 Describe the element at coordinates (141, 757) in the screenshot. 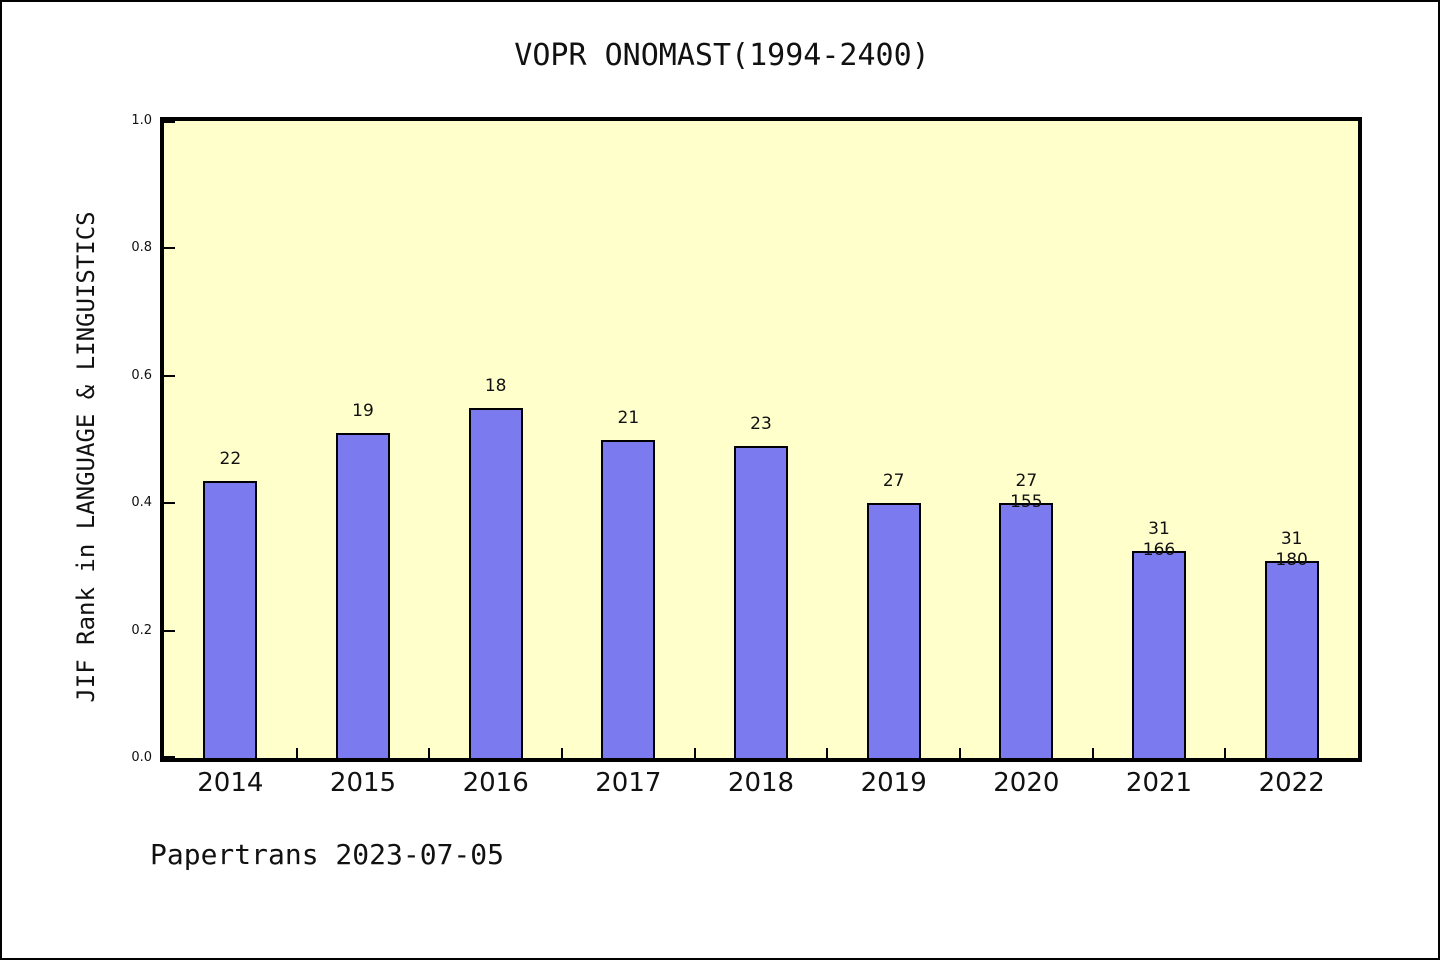

I see `y-tick-label-0.0: 0.0` at that location.